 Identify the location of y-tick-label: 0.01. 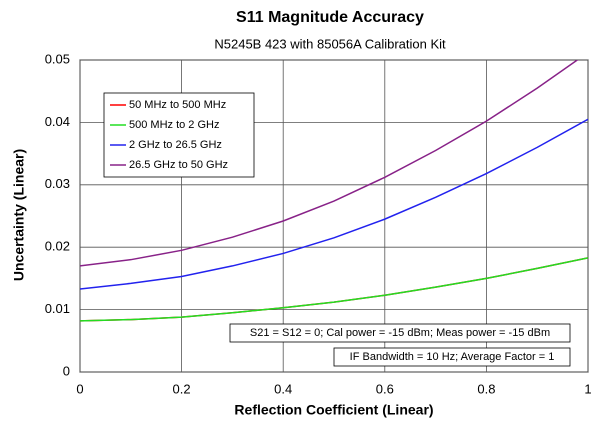
(57, 308).